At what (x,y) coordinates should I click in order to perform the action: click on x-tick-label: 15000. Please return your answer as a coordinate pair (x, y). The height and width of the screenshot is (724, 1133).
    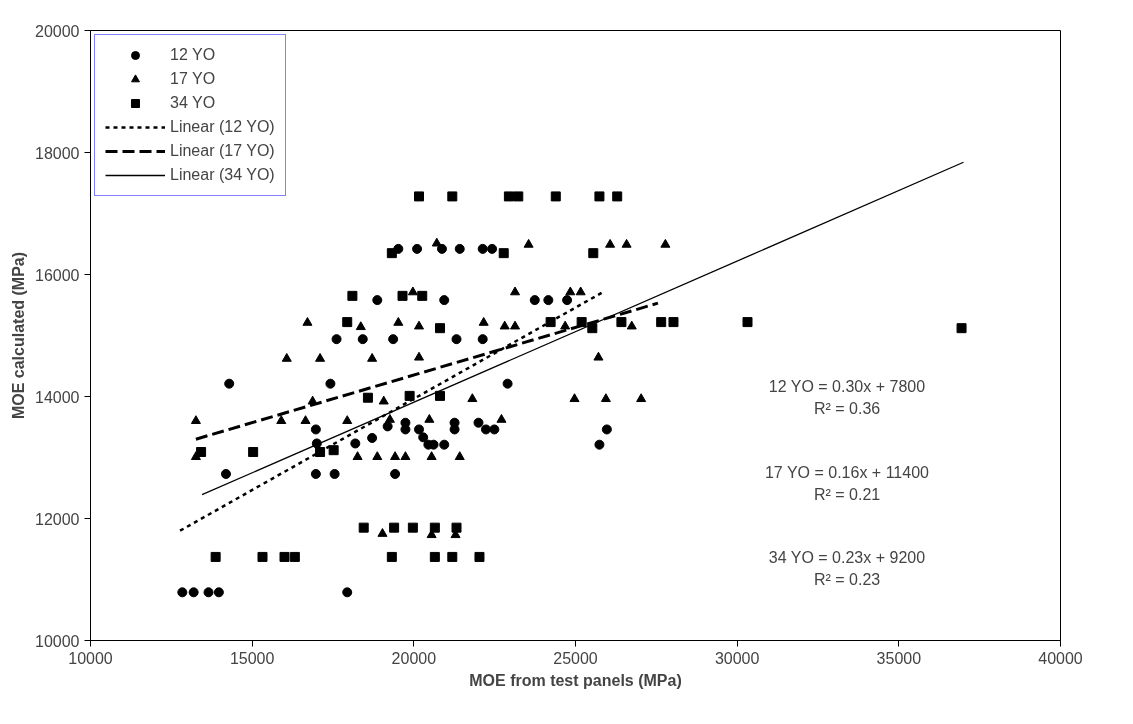
    Looking at the image, I should click on (252, 658).